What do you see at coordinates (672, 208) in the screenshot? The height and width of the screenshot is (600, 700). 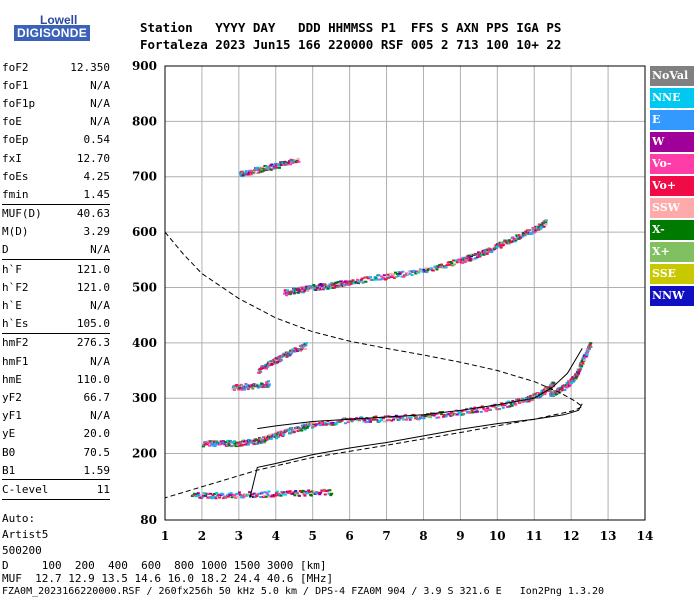 I see `legend-item: SSW` at bounding box center [672, 208].